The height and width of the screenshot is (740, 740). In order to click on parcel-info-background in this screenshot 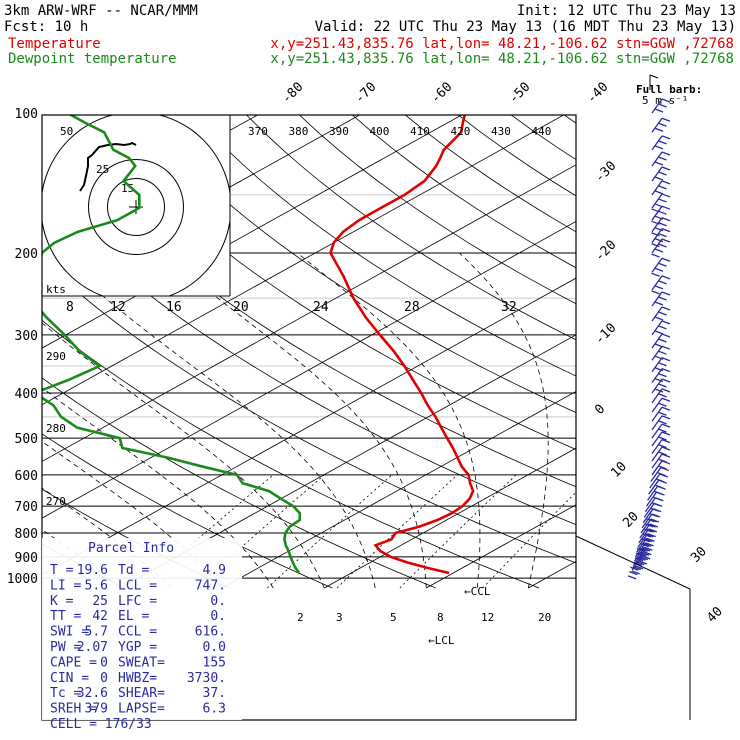, I will do `click(142, 629)`.